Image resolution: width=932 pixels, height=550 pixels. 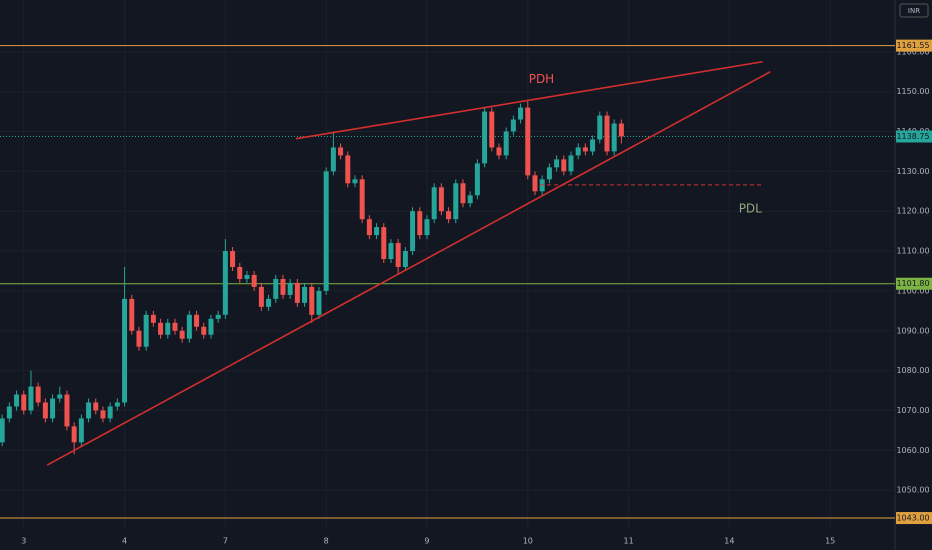 What do you see at coordinates (912, 410) in the screenshot?
I see `y-tick-label: 1070.00` at bounding box center [912, 410].